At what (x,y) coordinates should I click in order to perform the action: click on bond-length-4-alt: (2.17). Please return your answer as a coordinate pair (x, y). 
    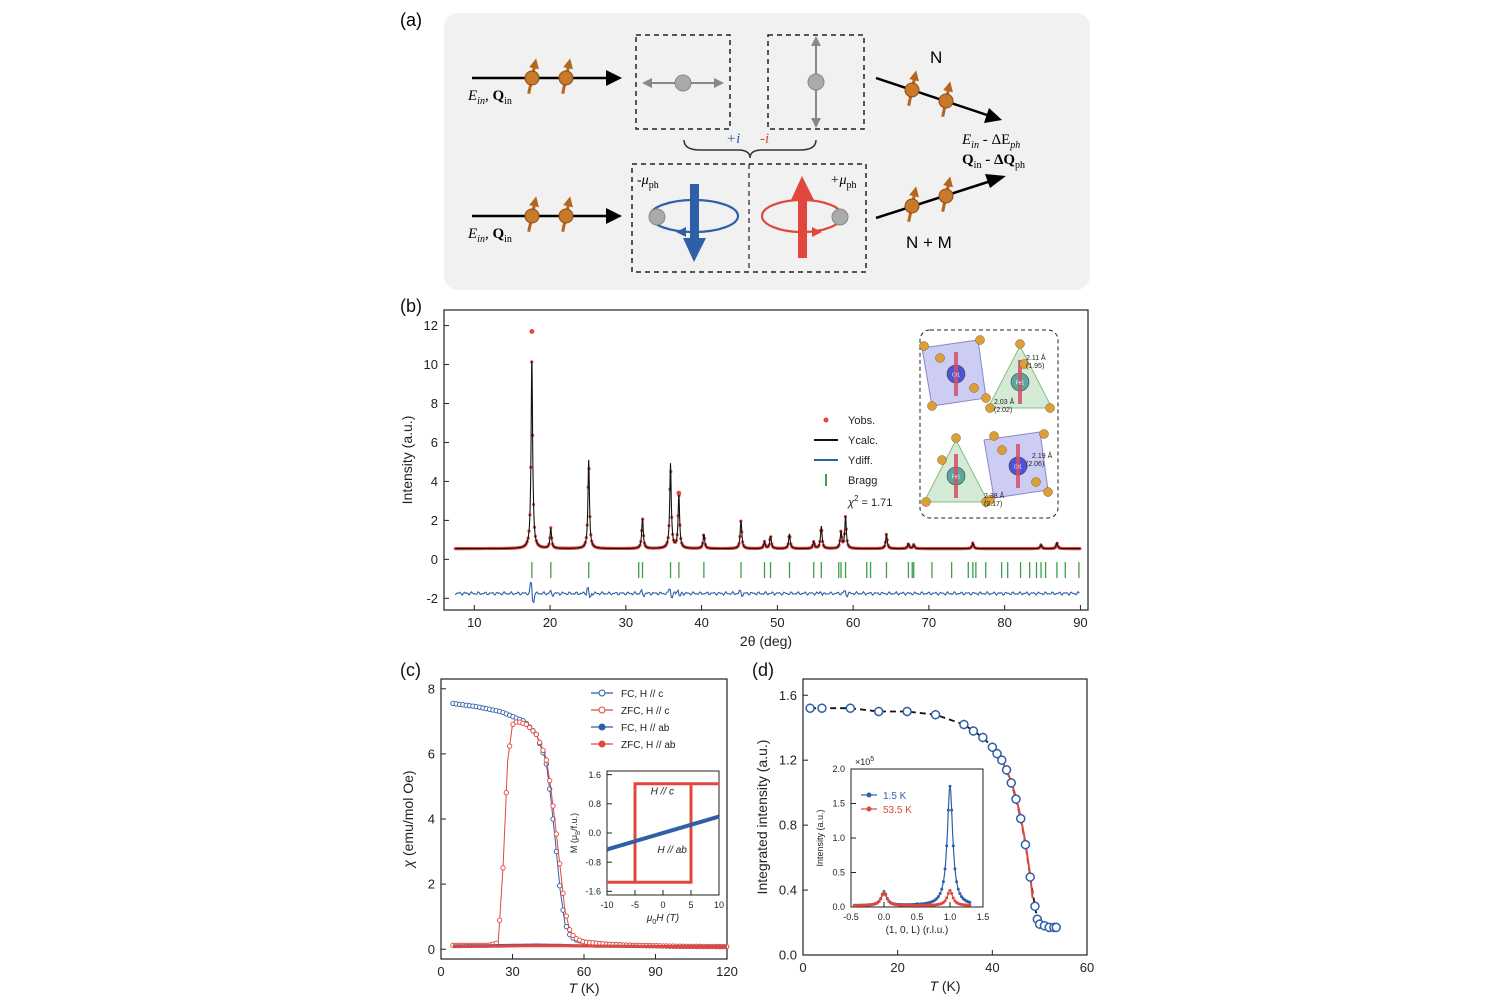
    Looking at the image, I should click on (993, 504).